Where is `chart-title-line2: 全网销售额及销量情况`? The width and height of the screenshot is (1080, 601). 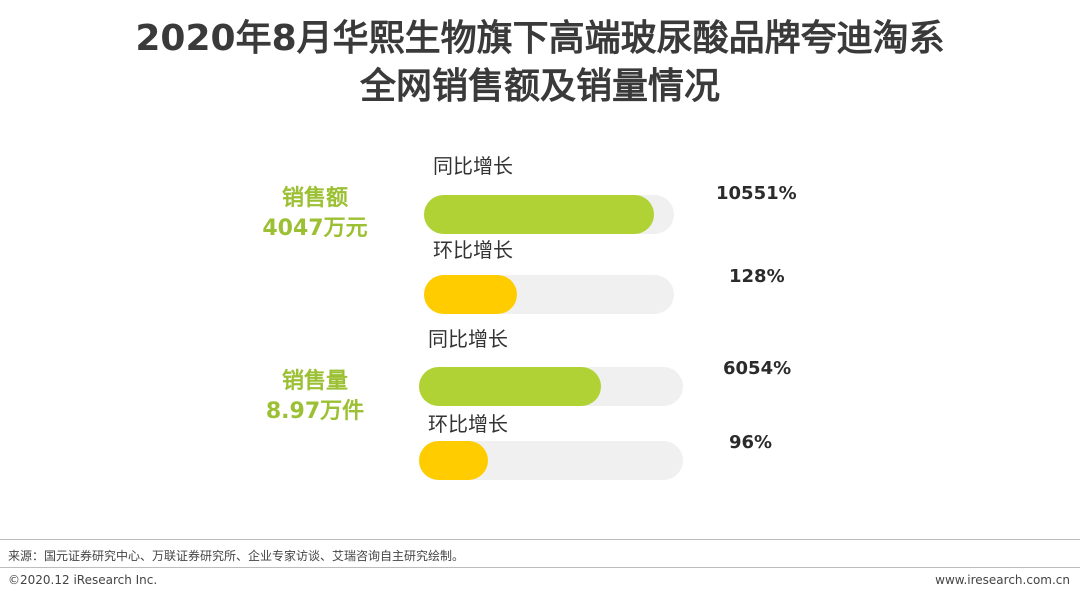
chart-title-line2: 全网销售额及销量情况 is located at coordinates (539, 86).